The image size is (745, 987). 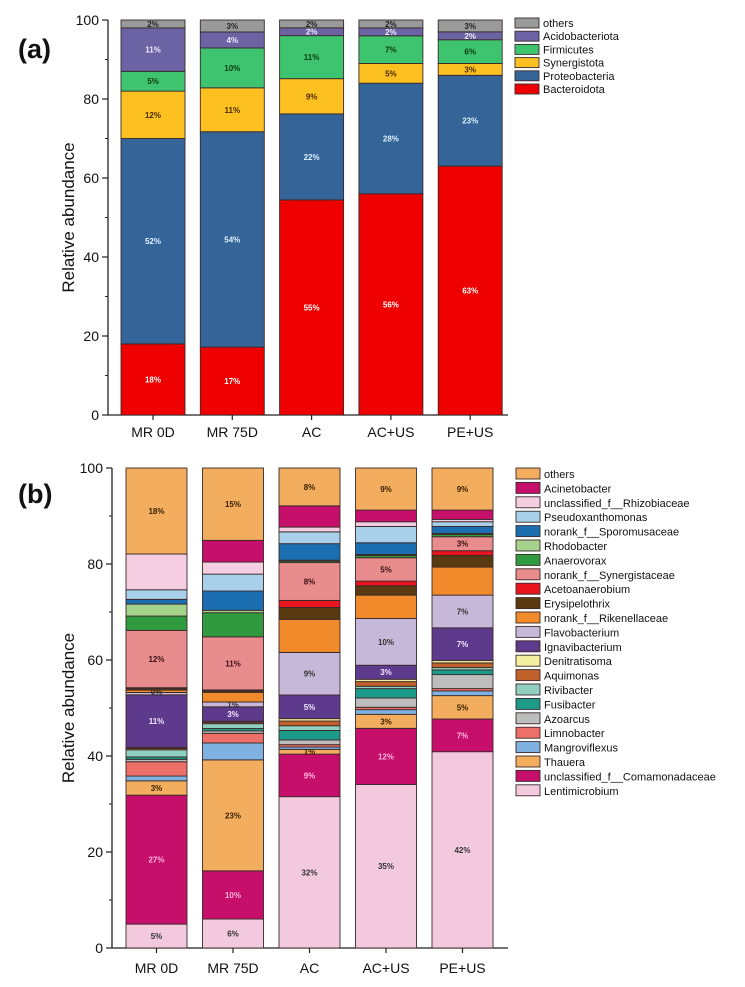 I want to click on panel-label: (a), so click(x=34, y=49).